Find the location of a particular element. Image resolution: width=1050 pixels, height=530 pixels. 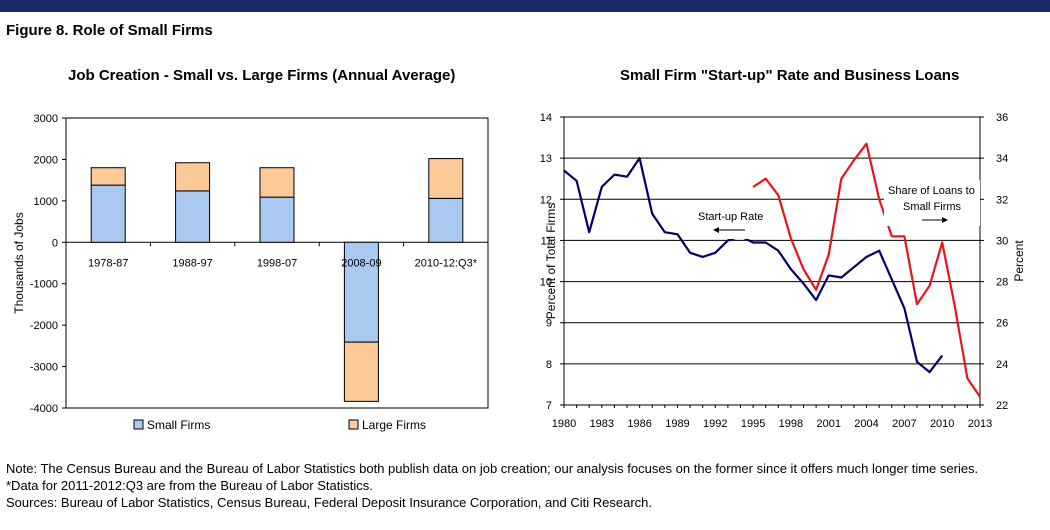

annotation-loans-label-line2: Small Firms is located at coordinates (932, 207).